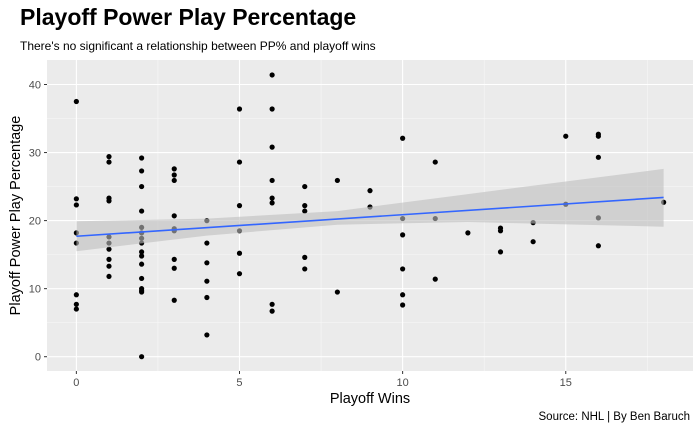 The width and height of the screenshot is (700, 432). What do you see at coordinates (239, 383) in the screenshot?
I see `x-tick-label: 5` at bounding box center [239, 383].